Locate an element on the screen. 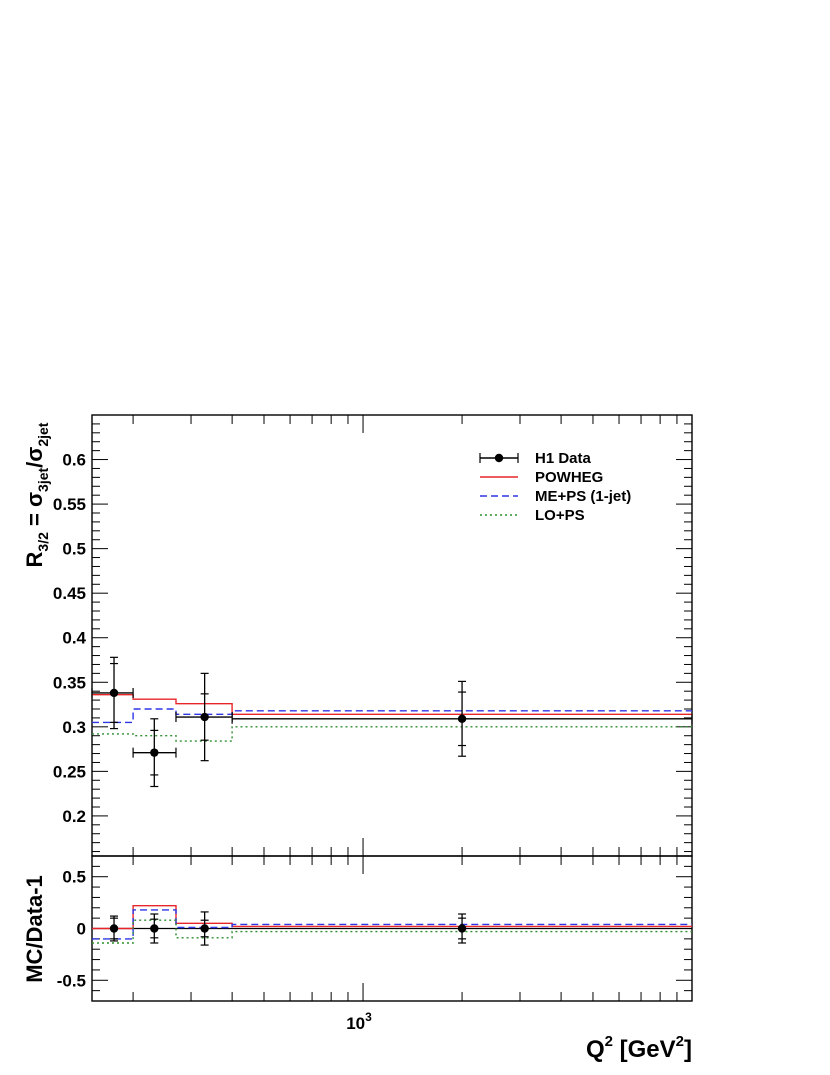 This screenshot has width=830, height=1075. upper-y-tick-label: 0.6 is located at coordinates (74, 460).